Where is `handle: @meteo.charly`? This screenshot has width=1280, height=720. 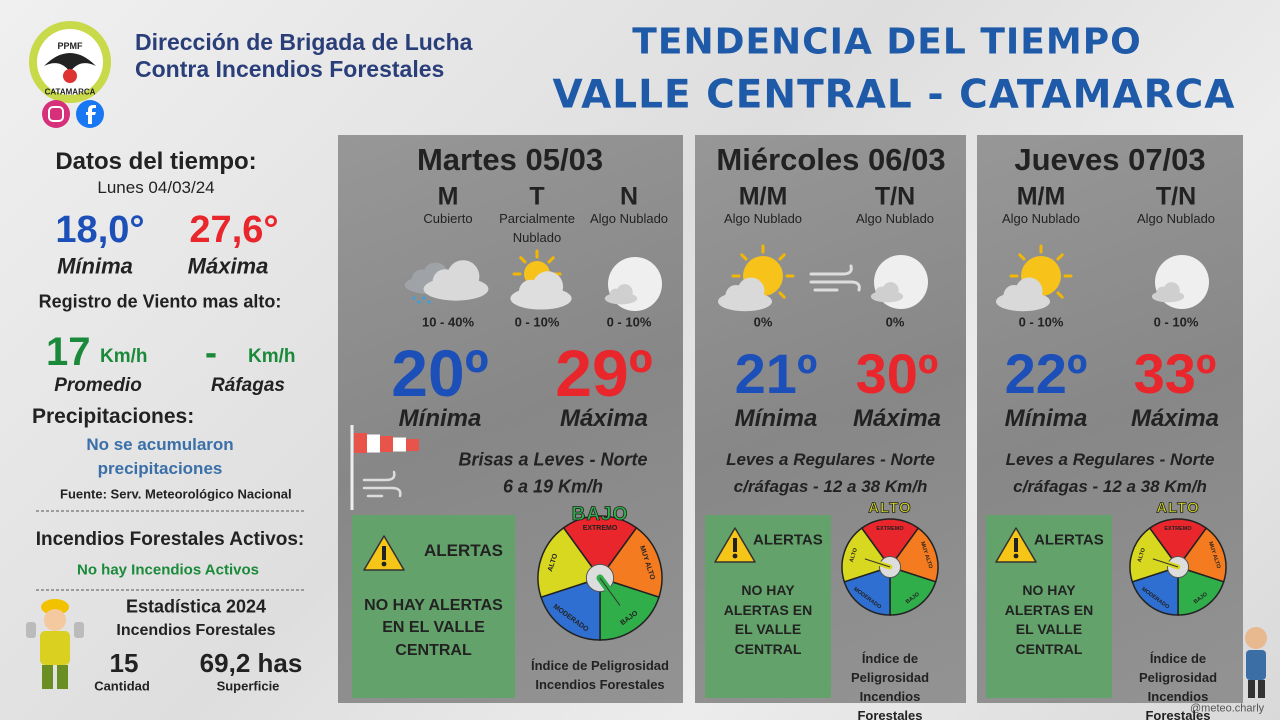 handle: @meteo.charly is located at coordinates (1227, 708).